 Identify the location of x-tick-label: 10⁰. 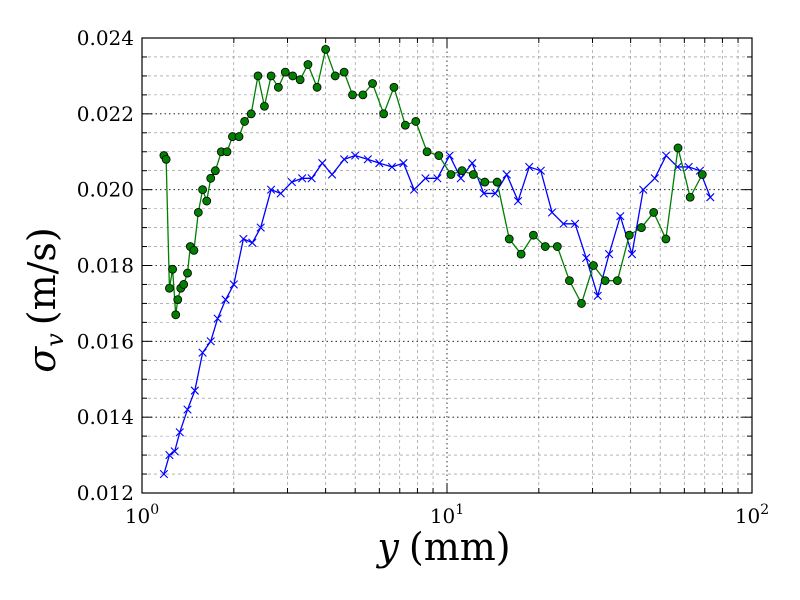
(142, 515).